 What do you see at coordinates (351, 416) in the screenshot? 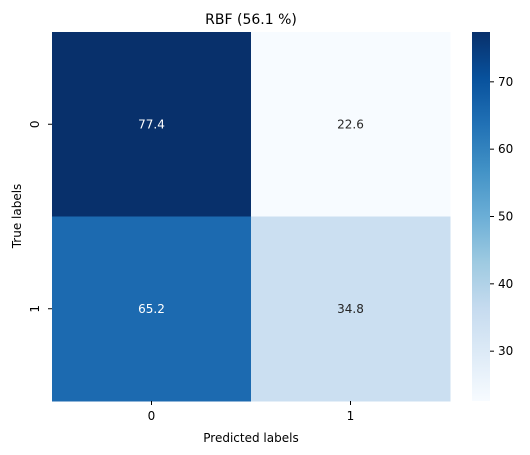
I see `x-tick-label: 1` at bounding box center [351, 416].